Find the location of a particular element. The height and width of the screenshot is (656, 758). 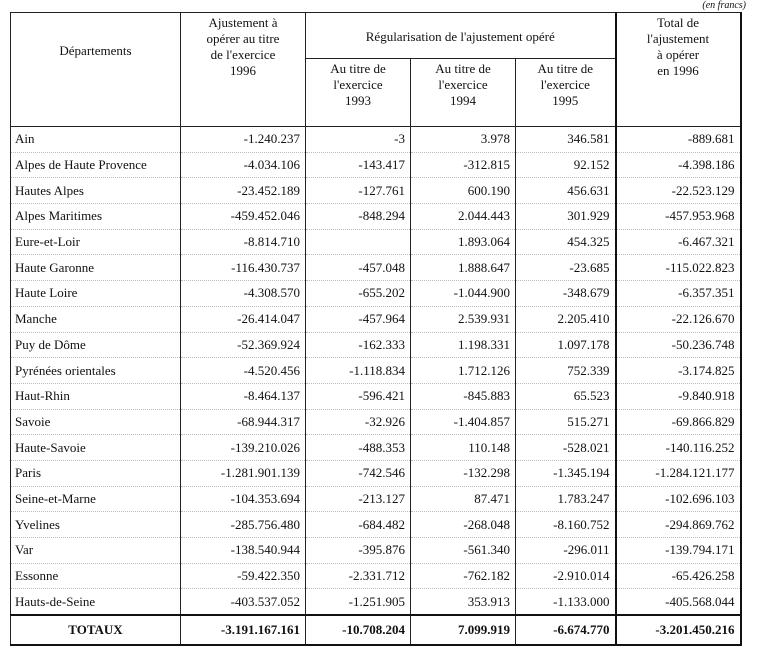

cell: -26.414.047 is located at coordinates (243, 319).